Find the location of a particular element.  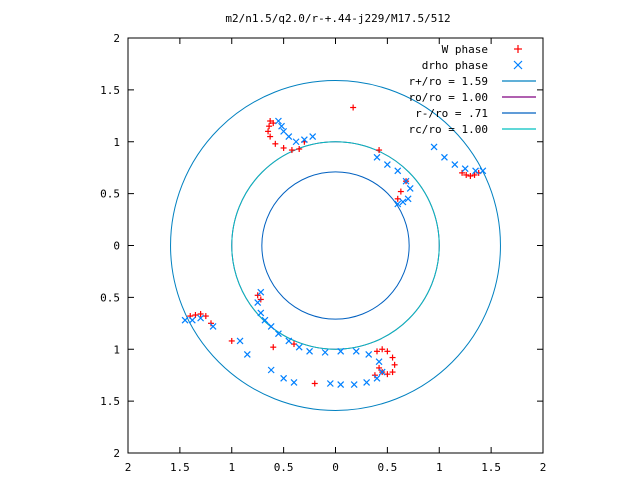

legend-label: ro/ro = 1.00 is located at coordinates (448, 97).